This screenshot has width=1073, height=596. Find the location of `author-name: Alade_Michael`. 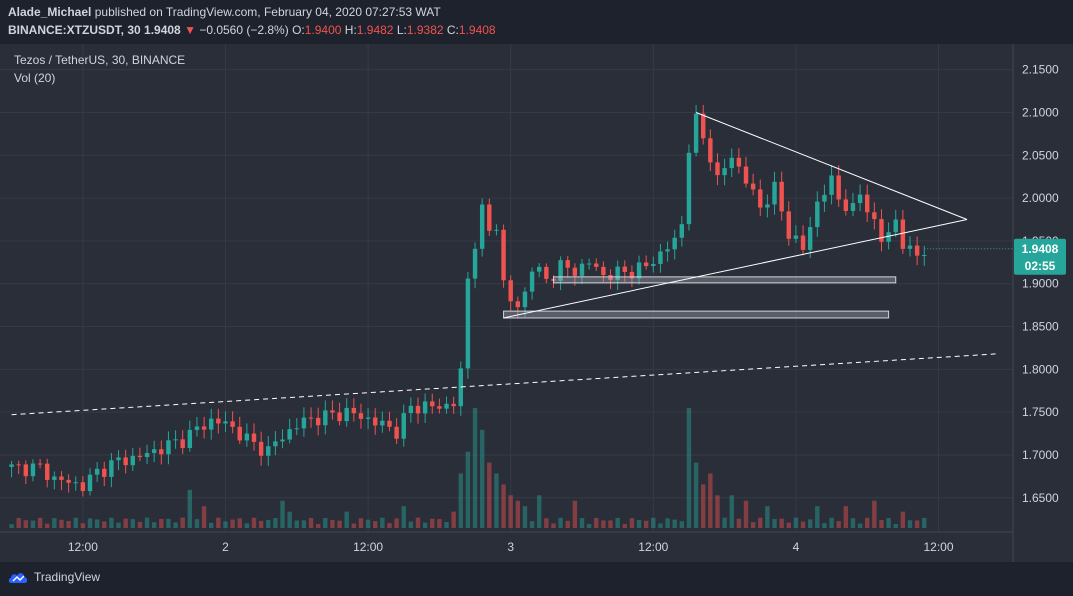

author-name: Alade_Michael is located at coordinates (50, 12).